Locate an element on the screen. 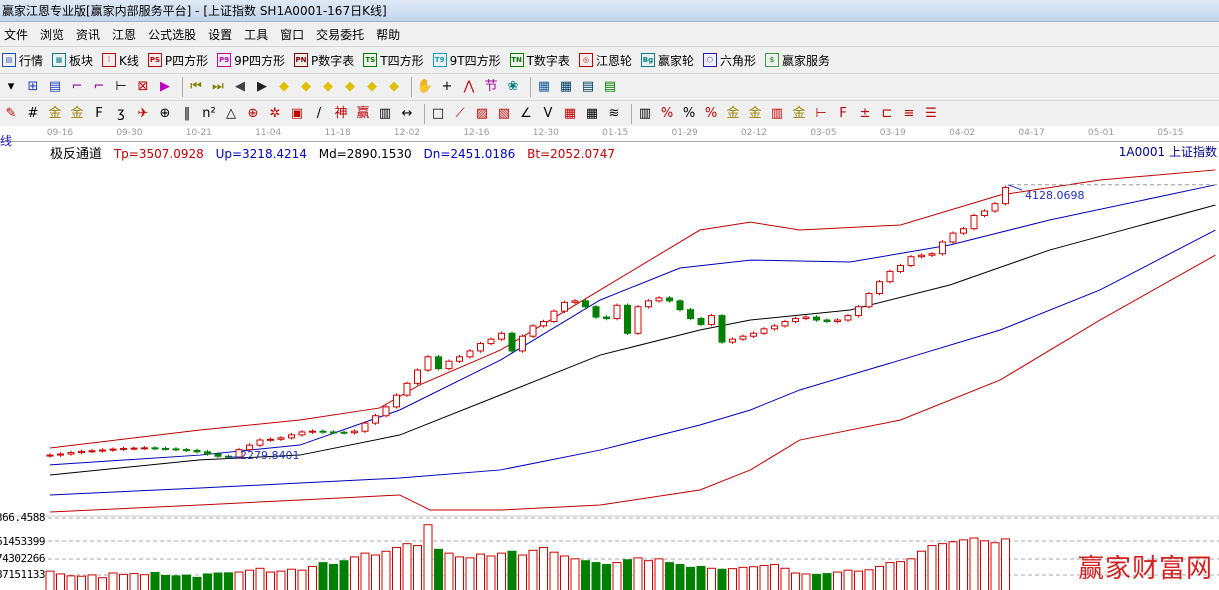  menu-item: 工具 is located at coordinates (256, 34).